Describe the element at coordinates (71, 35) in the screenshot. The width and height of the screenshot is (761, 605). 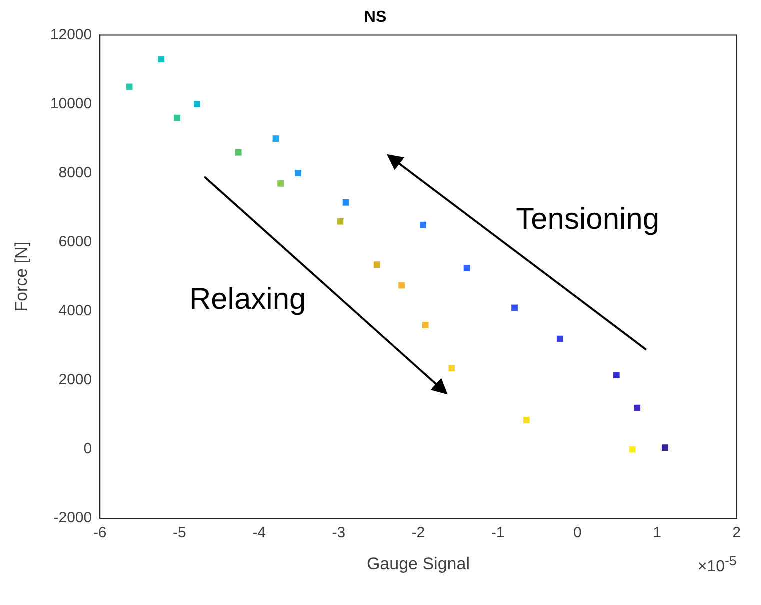
I see `y-tick-label: 12000` at that location.